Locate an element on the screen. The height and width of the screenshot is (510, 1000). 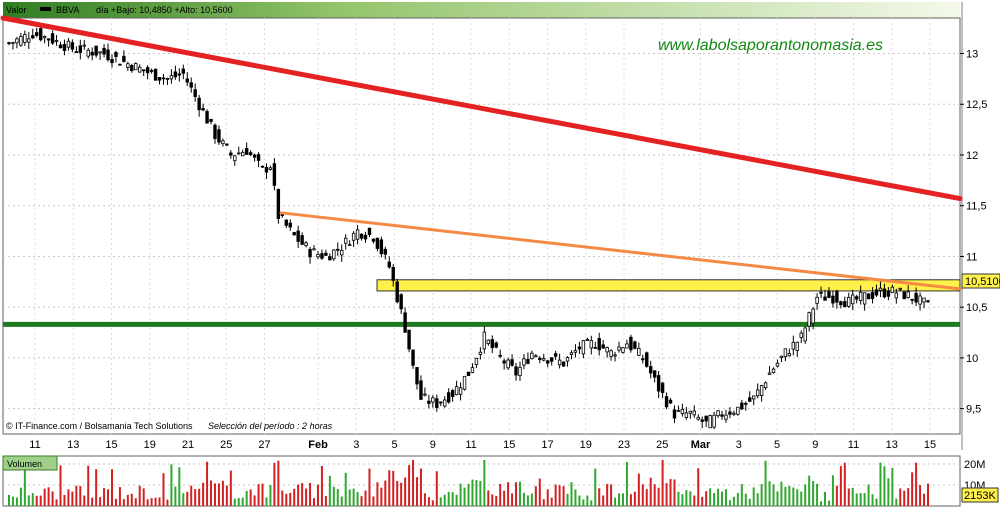
y-tick-label: 10 is located at coordinates (972, 359).